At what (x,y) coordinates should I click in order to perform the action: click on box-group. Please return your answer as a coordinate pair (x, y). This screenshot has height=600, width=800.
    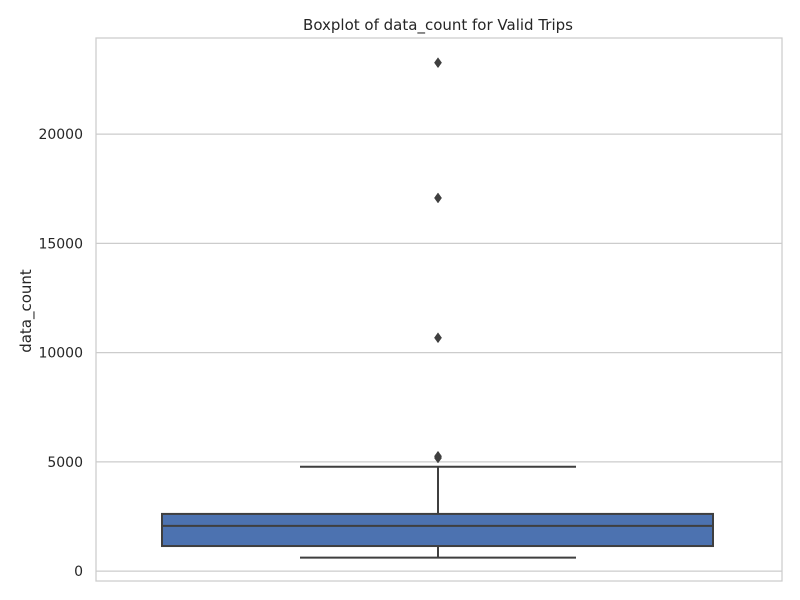
    Looking at the image, I should click on (437, 512).